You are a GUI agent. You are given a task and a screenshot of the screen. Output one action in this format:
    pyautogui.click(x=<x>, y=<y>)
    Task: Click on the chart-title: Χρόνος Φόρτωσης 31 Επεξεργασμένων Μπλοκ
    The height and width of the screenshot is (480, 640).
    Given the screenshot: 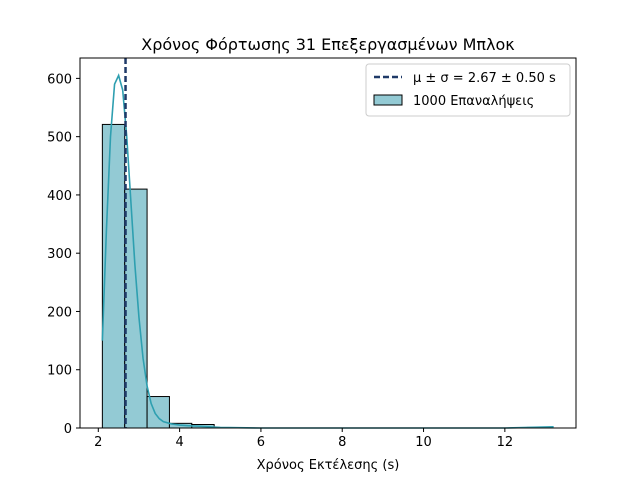 What is the action you would take?
    pyautogui.click(x=328, y=44)
    